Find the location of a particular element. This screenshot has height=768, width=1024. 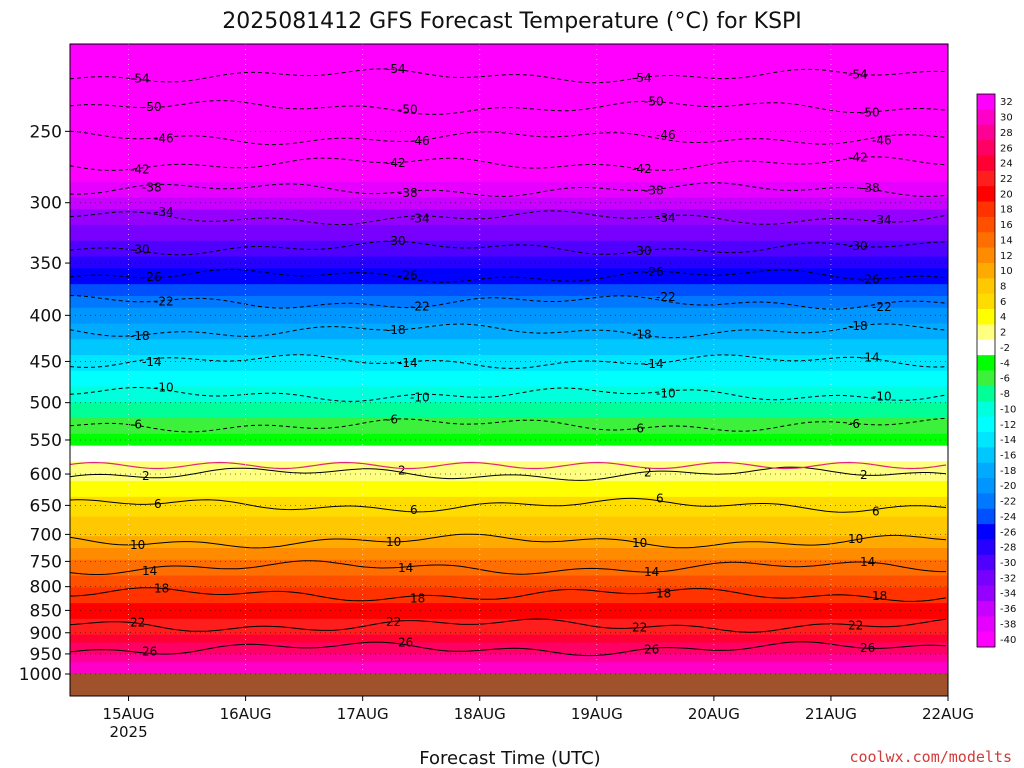

colorbar-label: -16 is located at coordinates (1008, 456).